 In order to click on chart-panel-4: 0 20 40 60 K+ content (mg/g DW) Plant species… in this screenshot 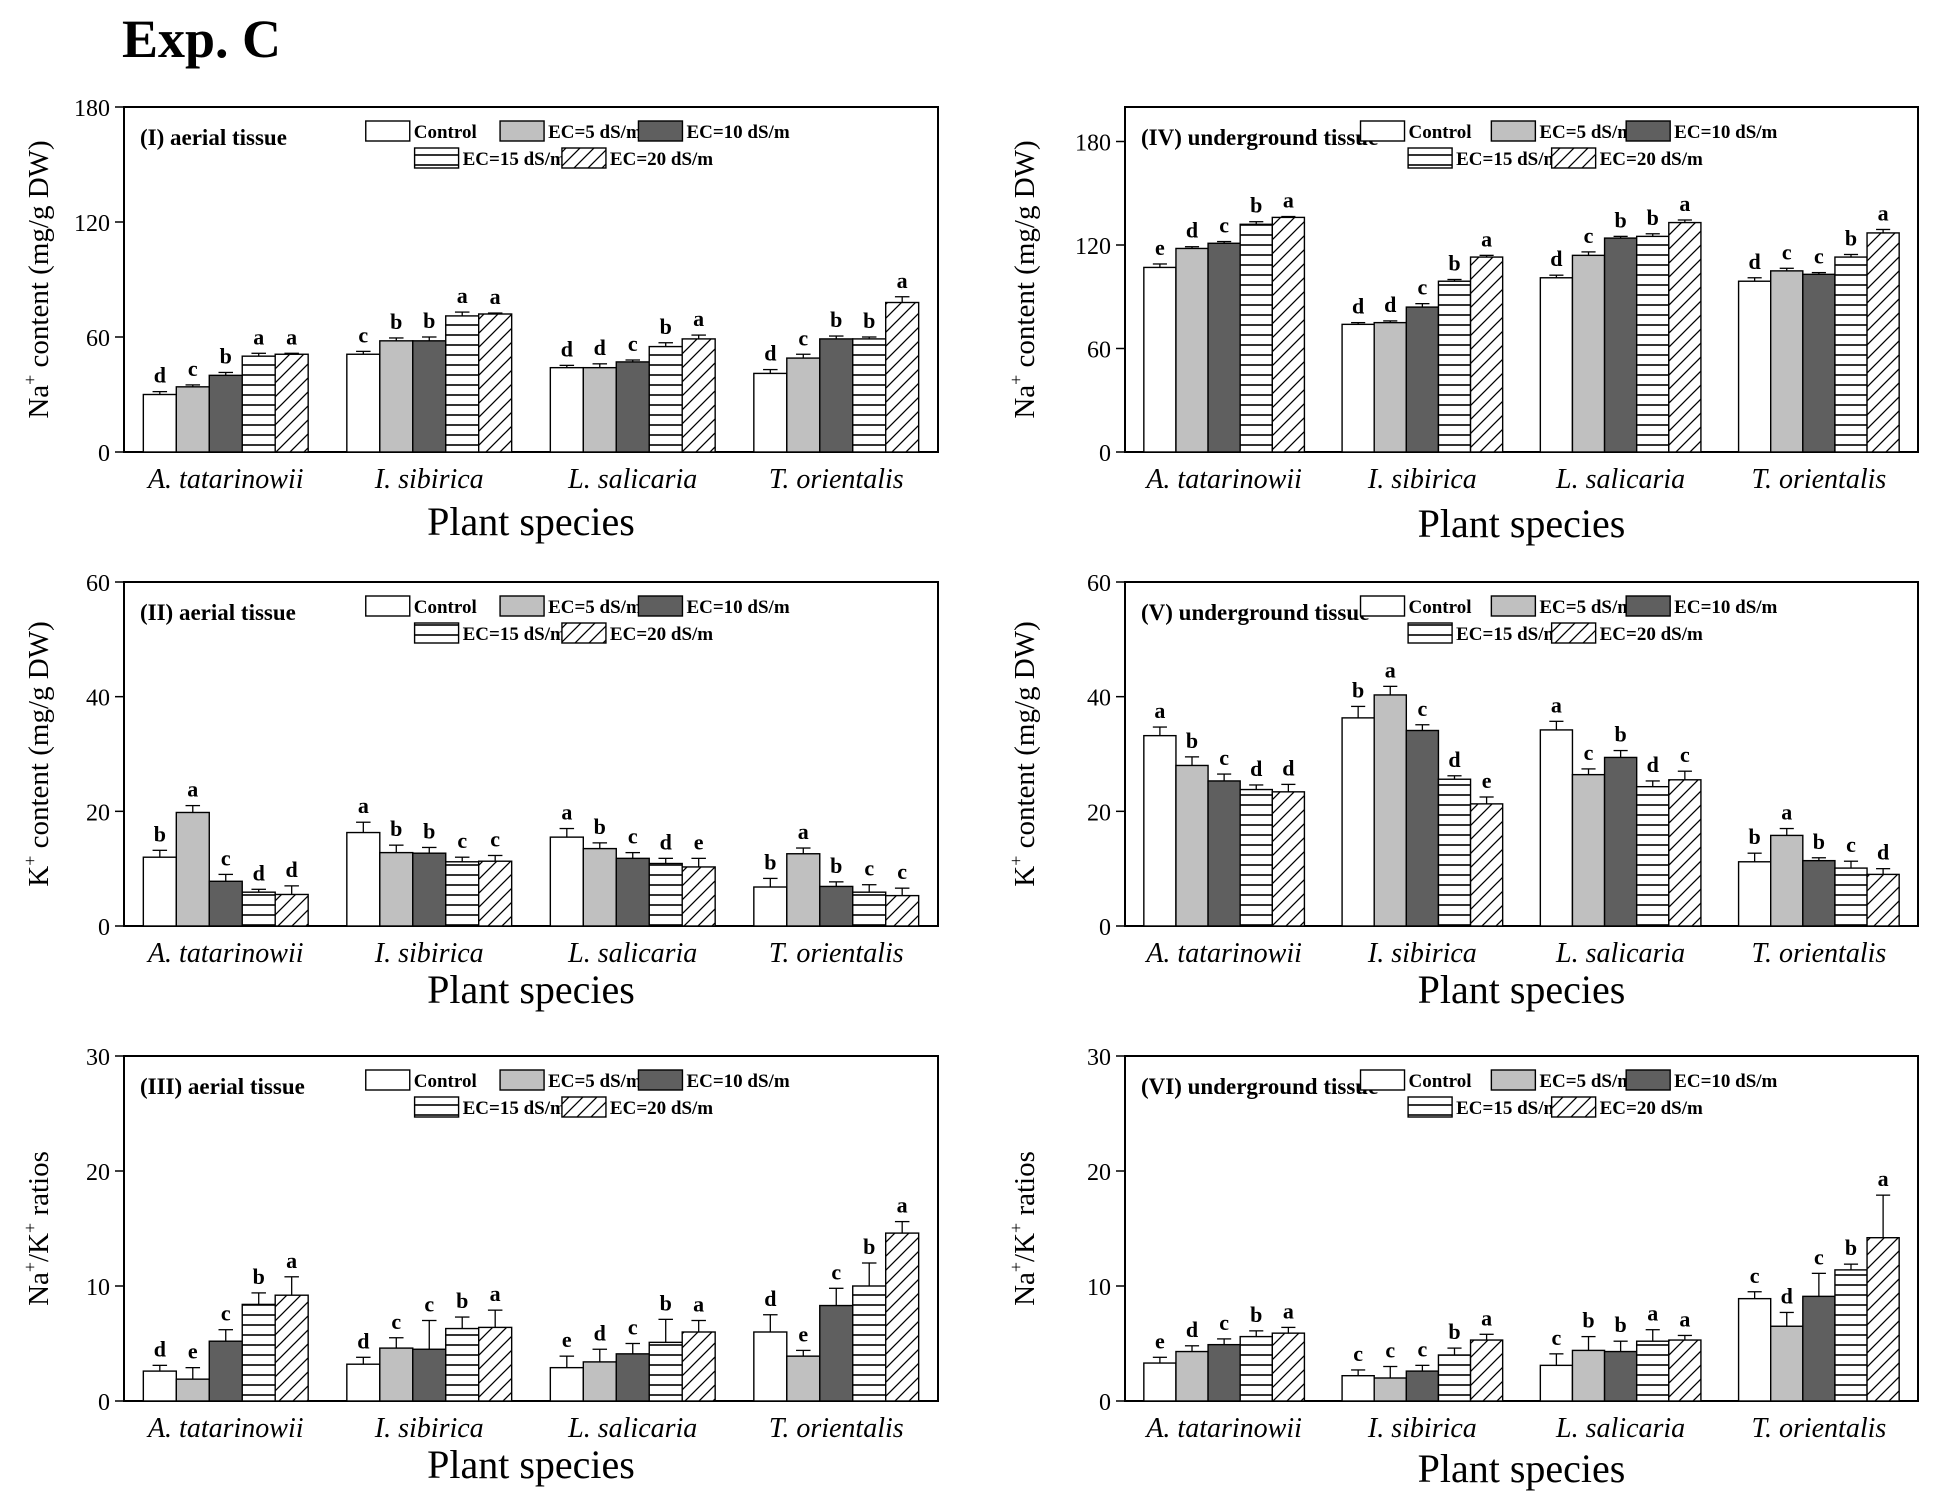, I will do `click(1462, 791)`.